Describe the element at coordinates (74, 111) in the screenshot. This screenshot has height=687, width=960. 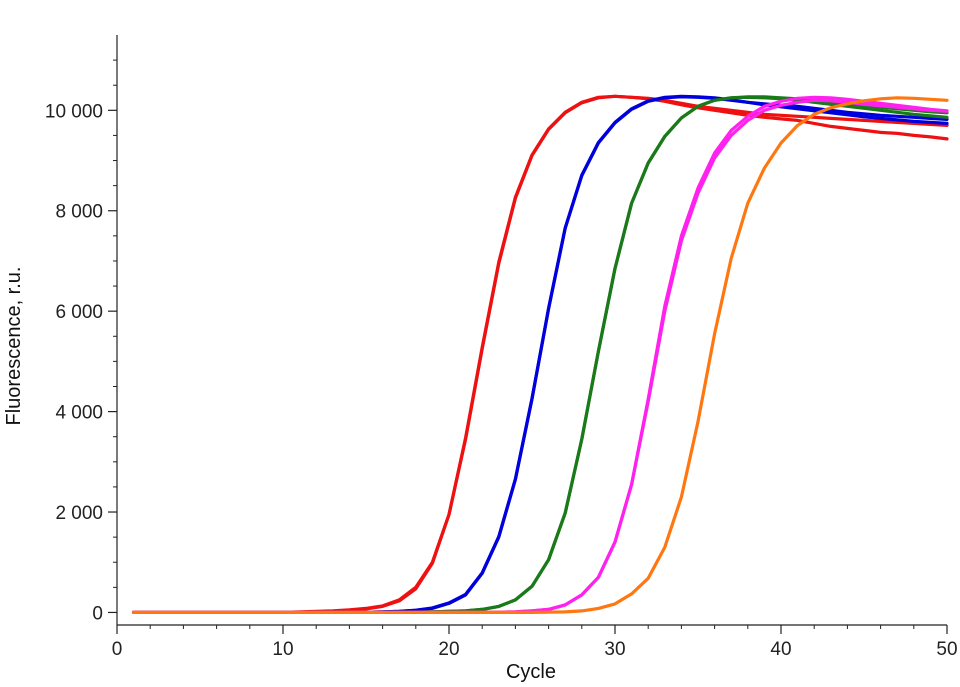
I see `y-tick-label: 10 000` at that location.